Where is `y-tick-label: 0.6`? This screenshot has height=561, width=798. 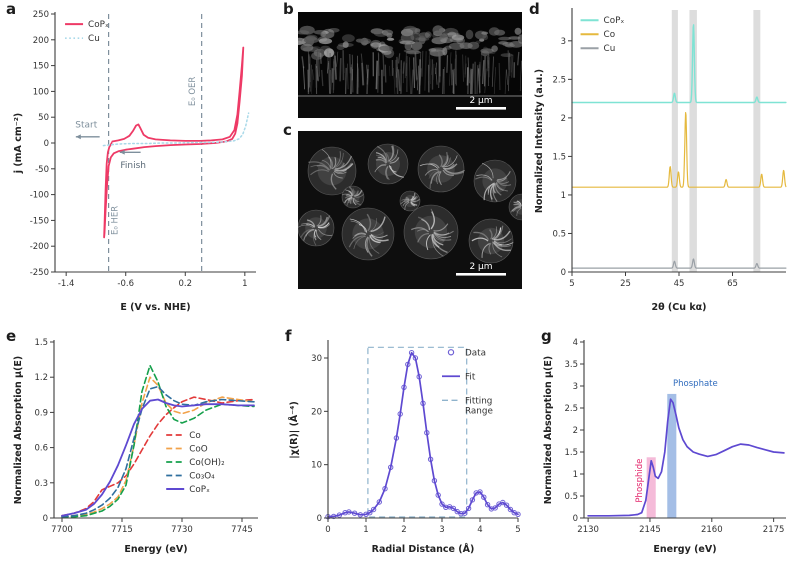 y-tick-label: 0.6 is located at coordinates (41, 449).